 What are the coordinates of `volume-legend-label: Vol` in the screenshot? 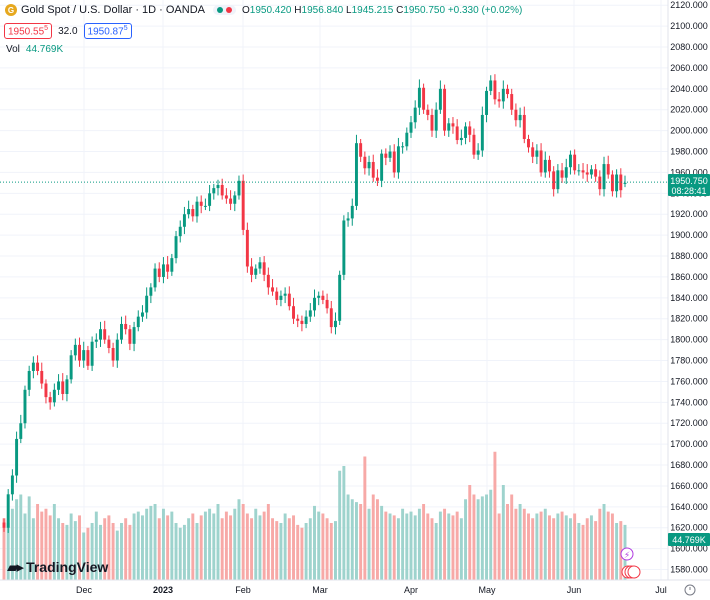 It's located at (13, 49).